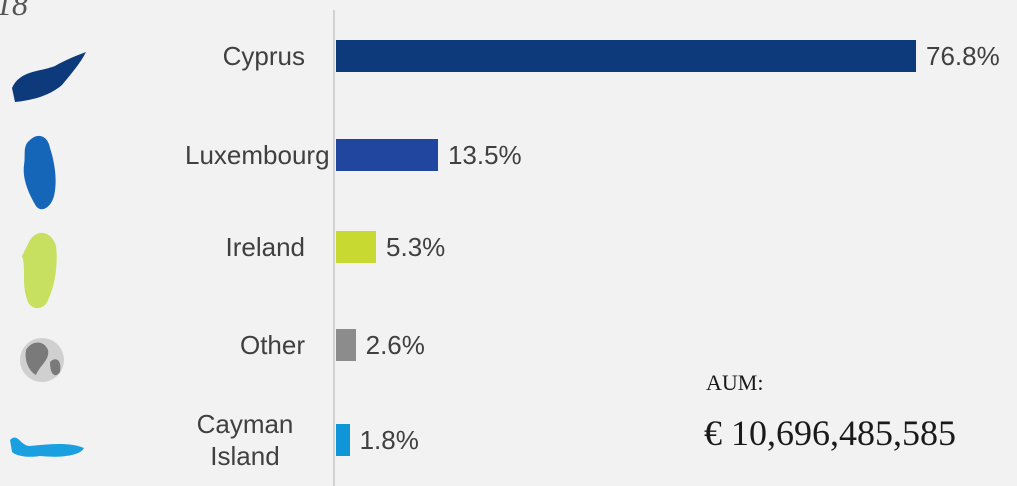  I want to click on value-label: 13.5%, so click(484, 155).